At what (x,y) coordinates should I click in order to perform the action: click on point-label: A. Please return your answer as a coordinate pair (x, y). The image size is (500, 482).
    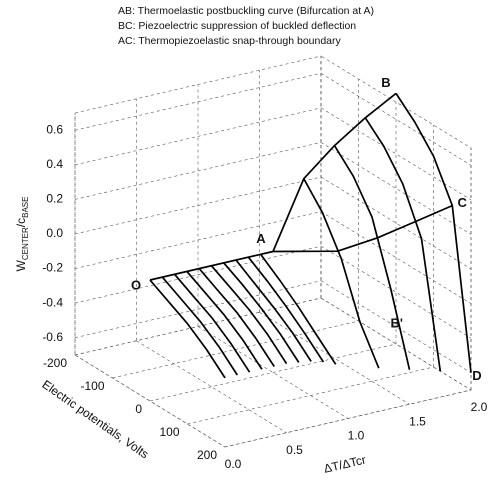
    Looking at the image, I should click on (261, 238).